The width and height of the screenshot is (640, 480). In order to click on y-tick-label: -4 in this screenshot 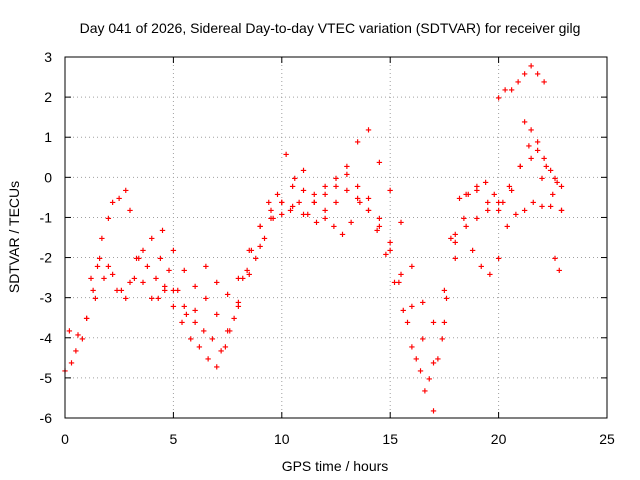, I will do `click(46, 338)`.